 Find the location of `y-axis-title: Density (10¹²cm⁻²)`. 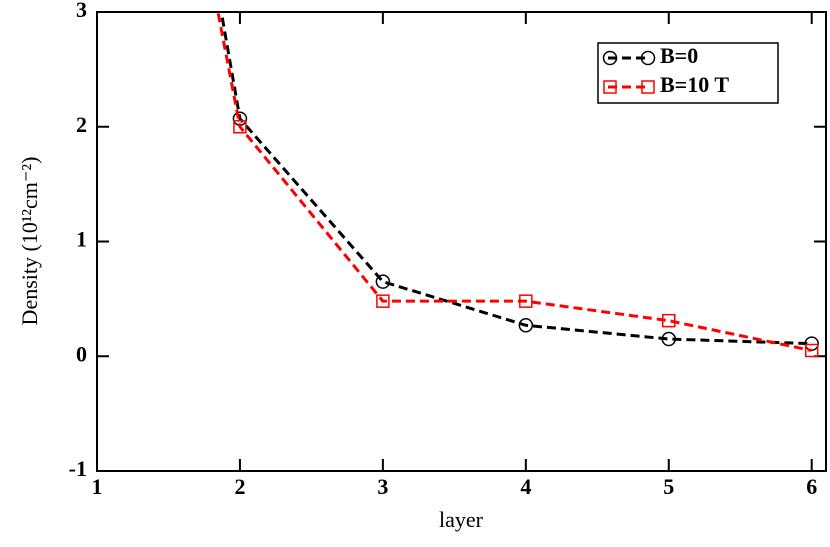

y-axis-title: Density (10¹²cm⁻²) is located at coordinates (29, 241).